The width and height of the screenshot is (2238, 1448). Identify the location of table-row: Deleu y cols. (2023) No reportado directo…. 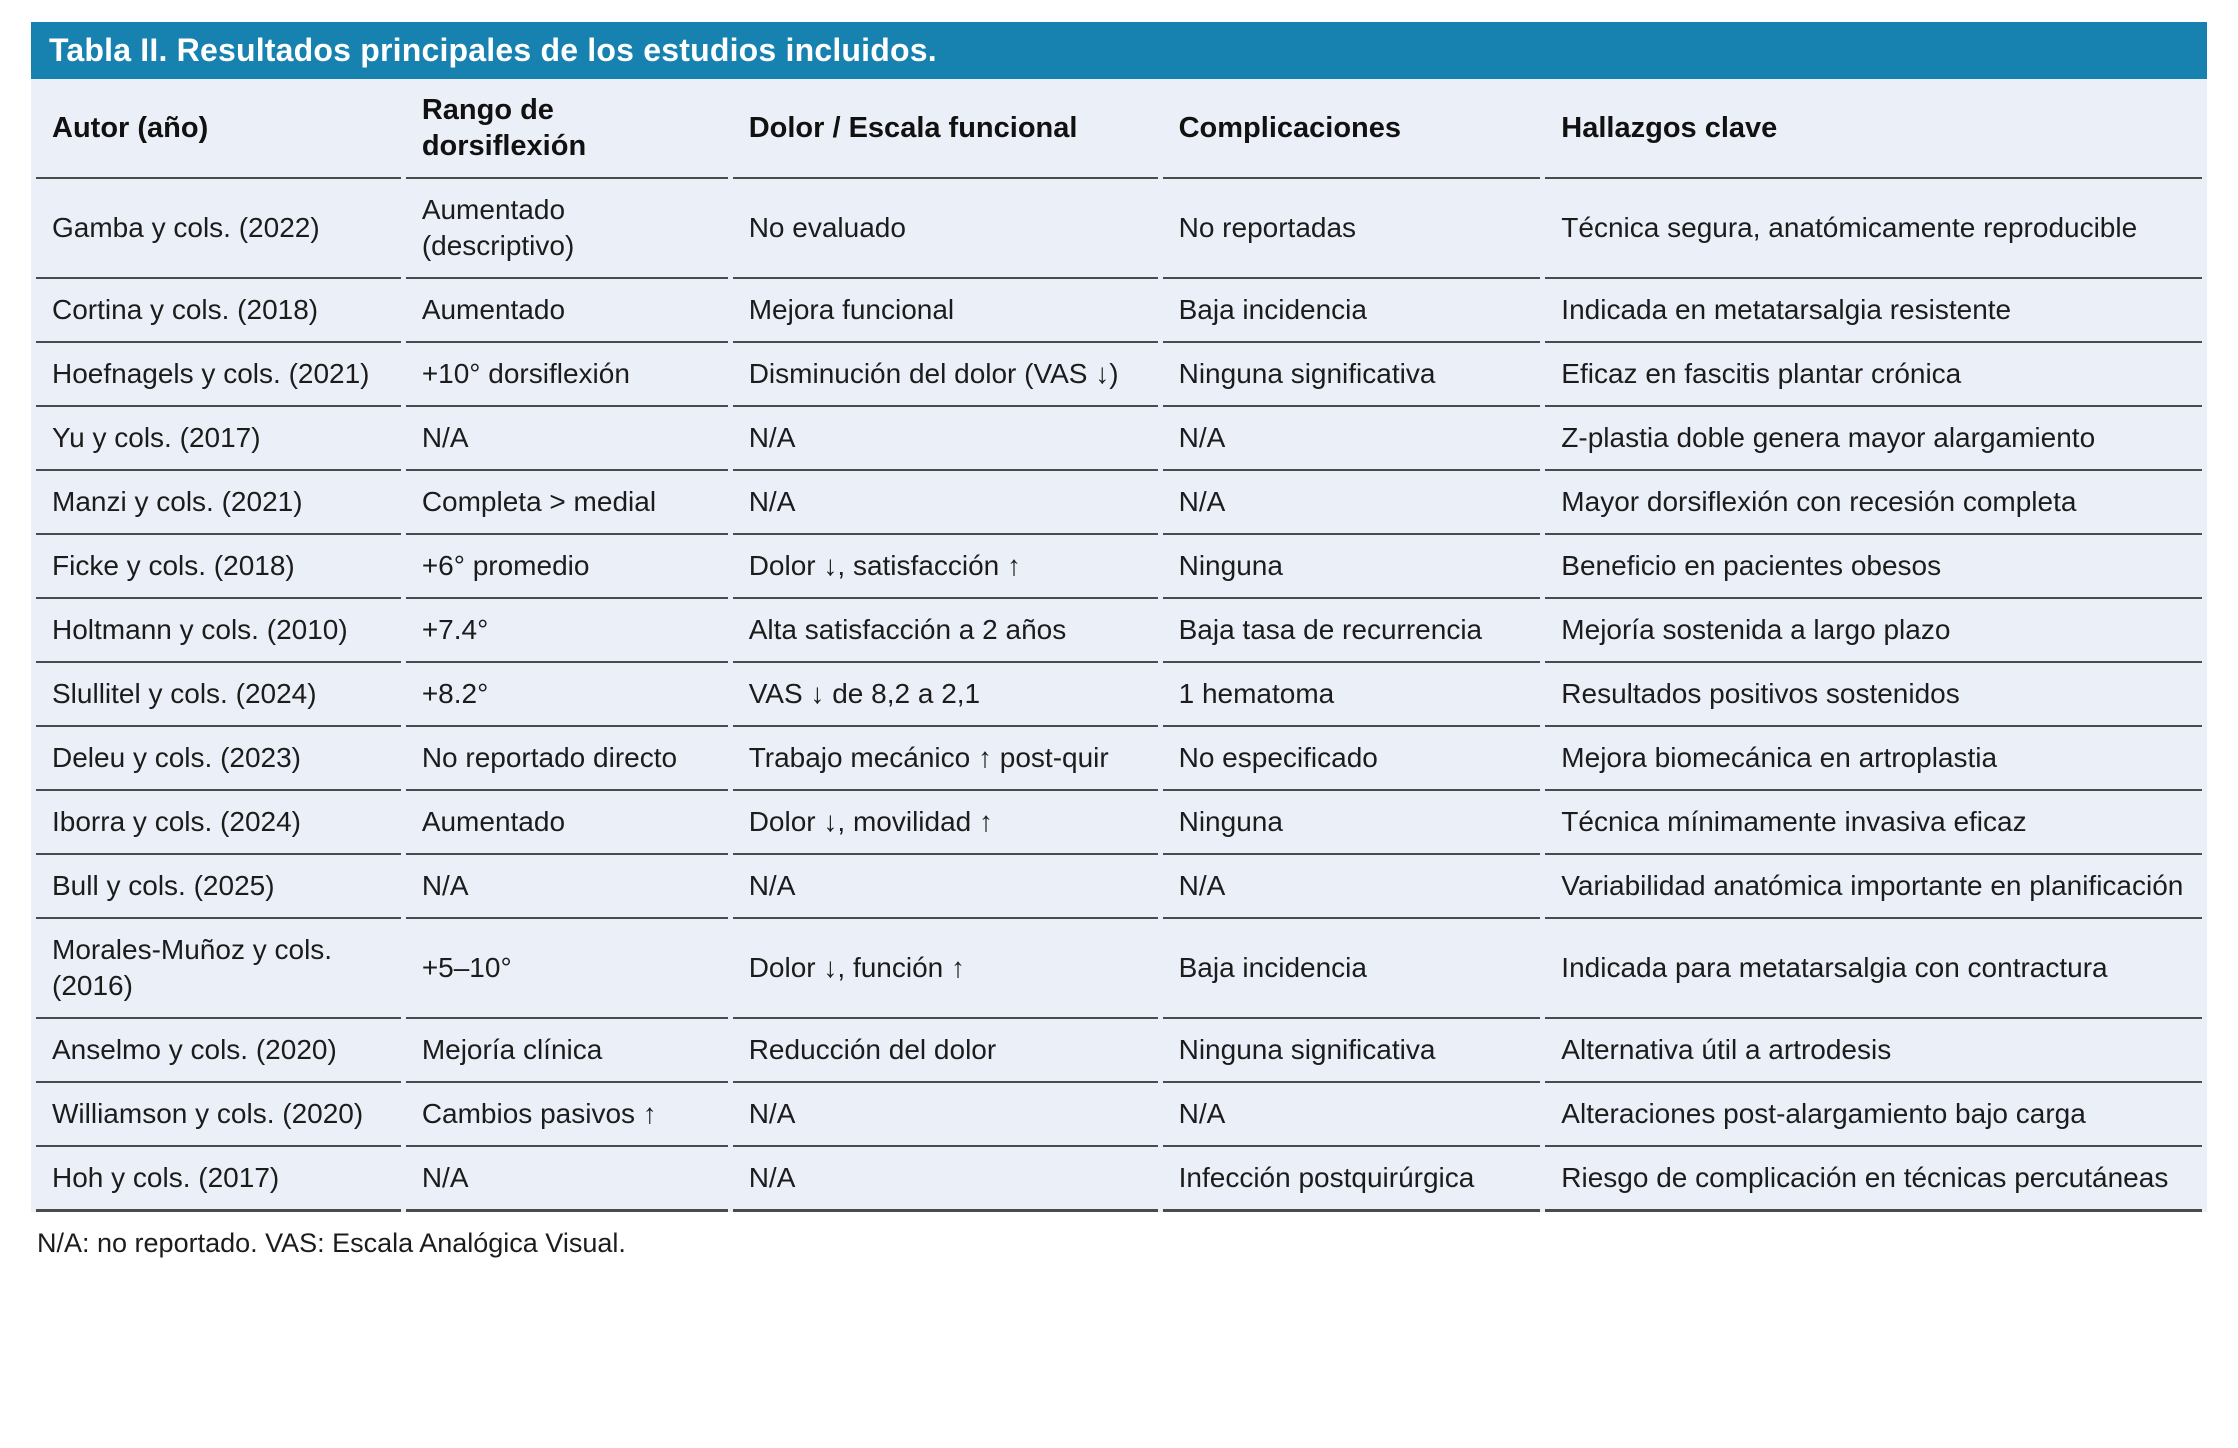
(1119, 759).